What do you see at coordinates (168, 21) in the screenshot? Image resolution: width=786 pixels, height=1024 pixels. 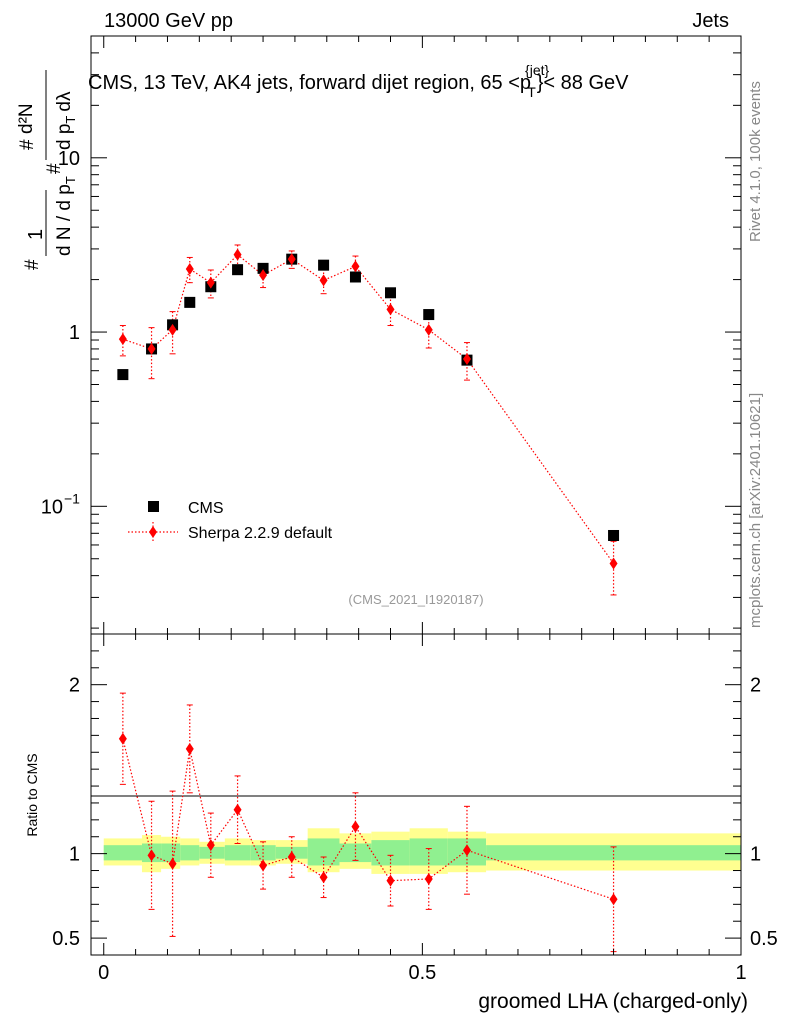 I see `header-left: 13000 GeV pp` at bounding box center [168, 21].